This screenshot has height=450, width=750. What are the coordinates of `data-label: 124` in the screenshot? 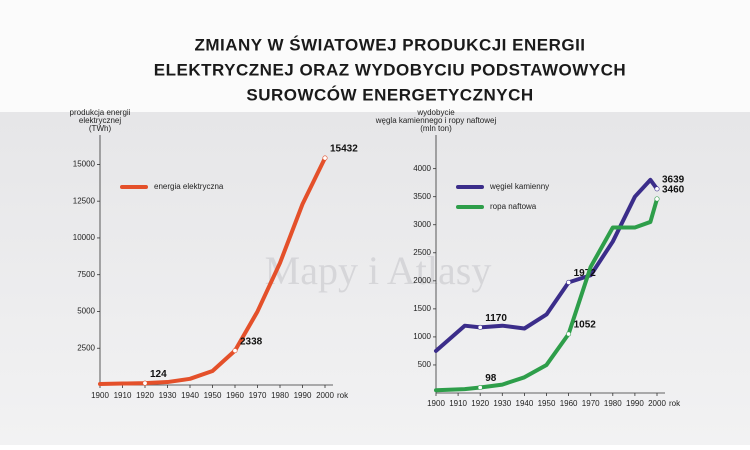 It's located at (158, 374).